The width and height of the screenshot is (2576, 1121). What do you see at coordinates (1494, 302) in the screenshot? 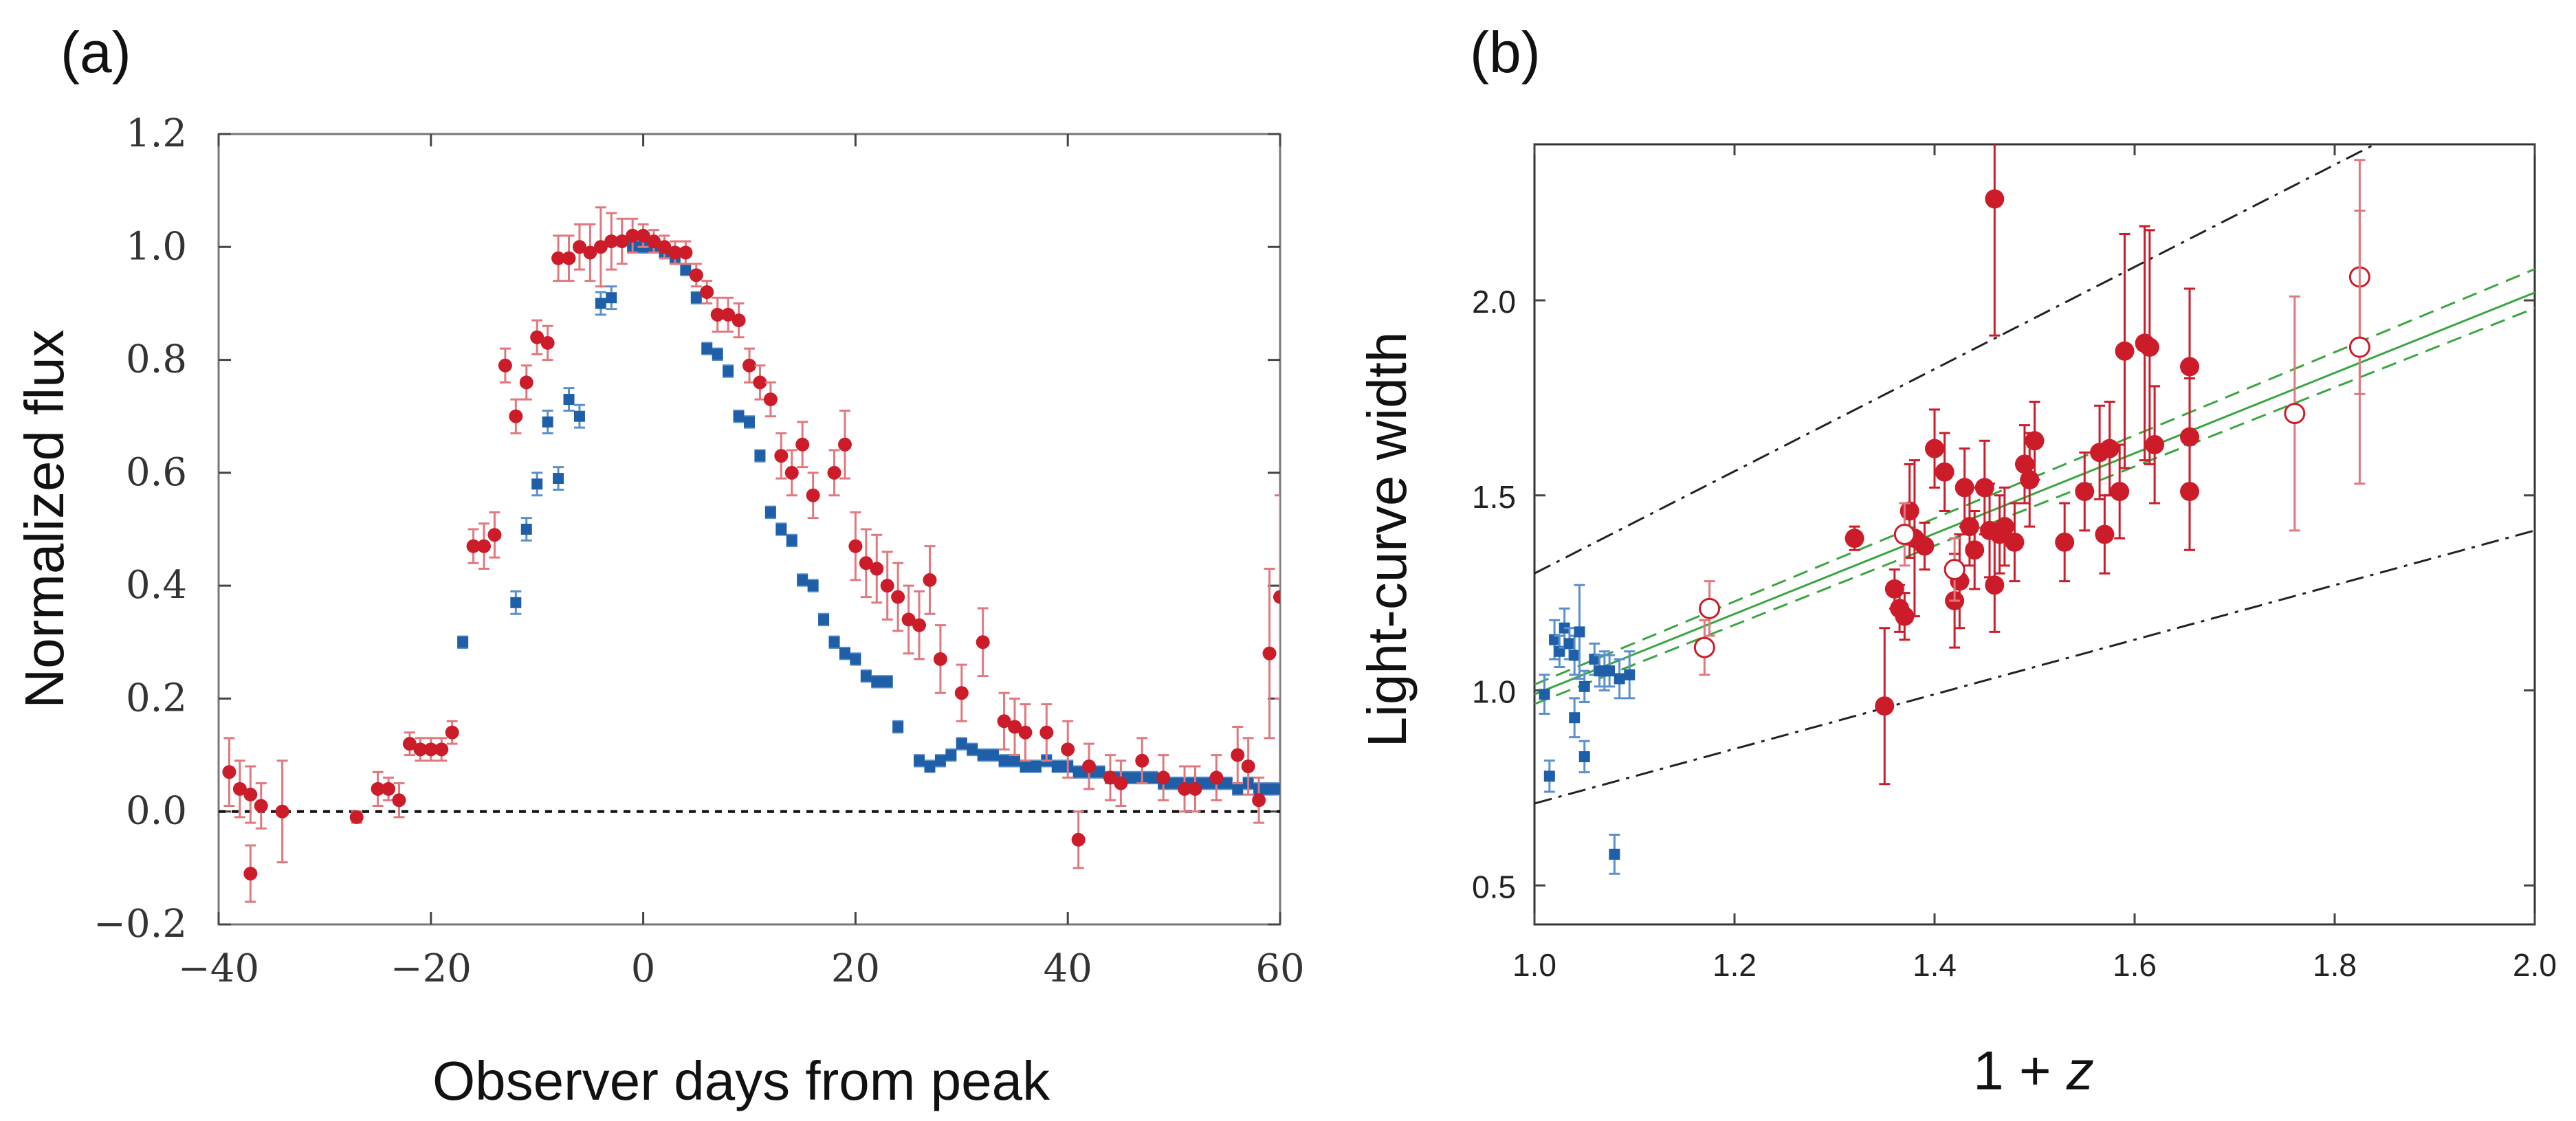
I see `y-tick-label: 2.0` at bounding box center [1494, 302].